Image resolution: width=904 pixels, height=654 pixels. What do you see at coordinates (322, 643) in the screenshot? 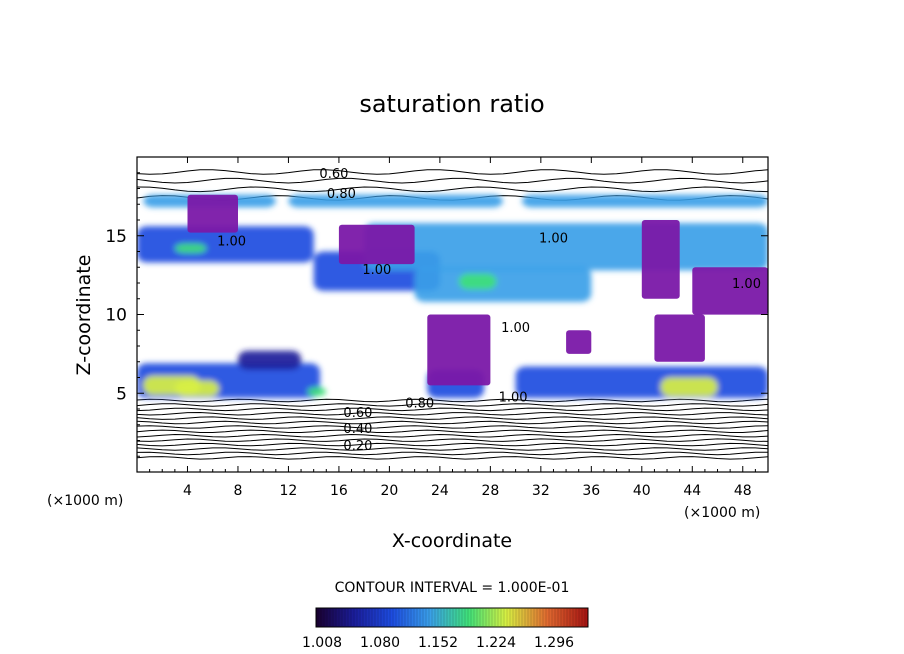
I see `colorbar-tick-label: 1.008` at bounding box center [322, 643].